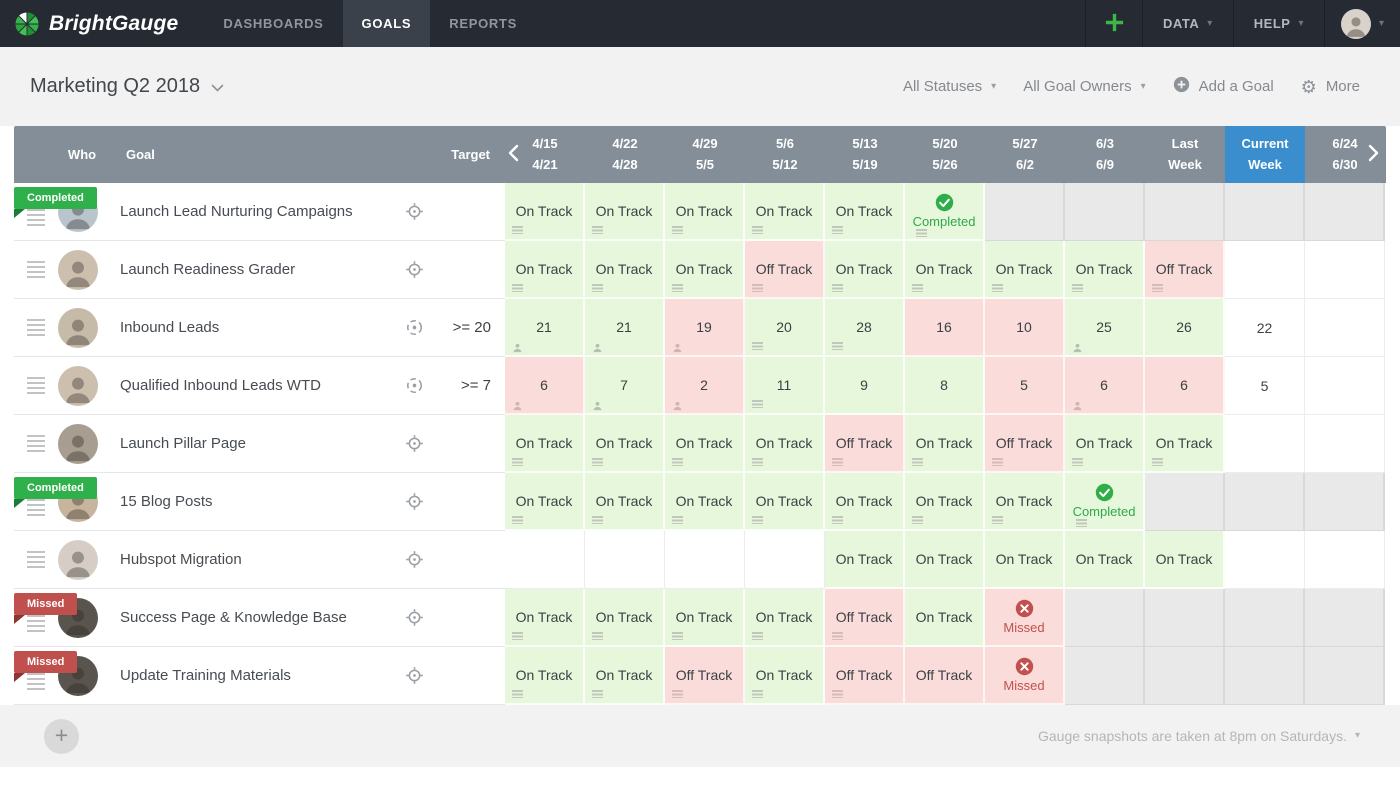 The width and height of the screenshot is (1400, 794). Describe the element at coordinates (1345, 154) in the screenshot. I see `week-column-header: 6/24 6/30` at that location.